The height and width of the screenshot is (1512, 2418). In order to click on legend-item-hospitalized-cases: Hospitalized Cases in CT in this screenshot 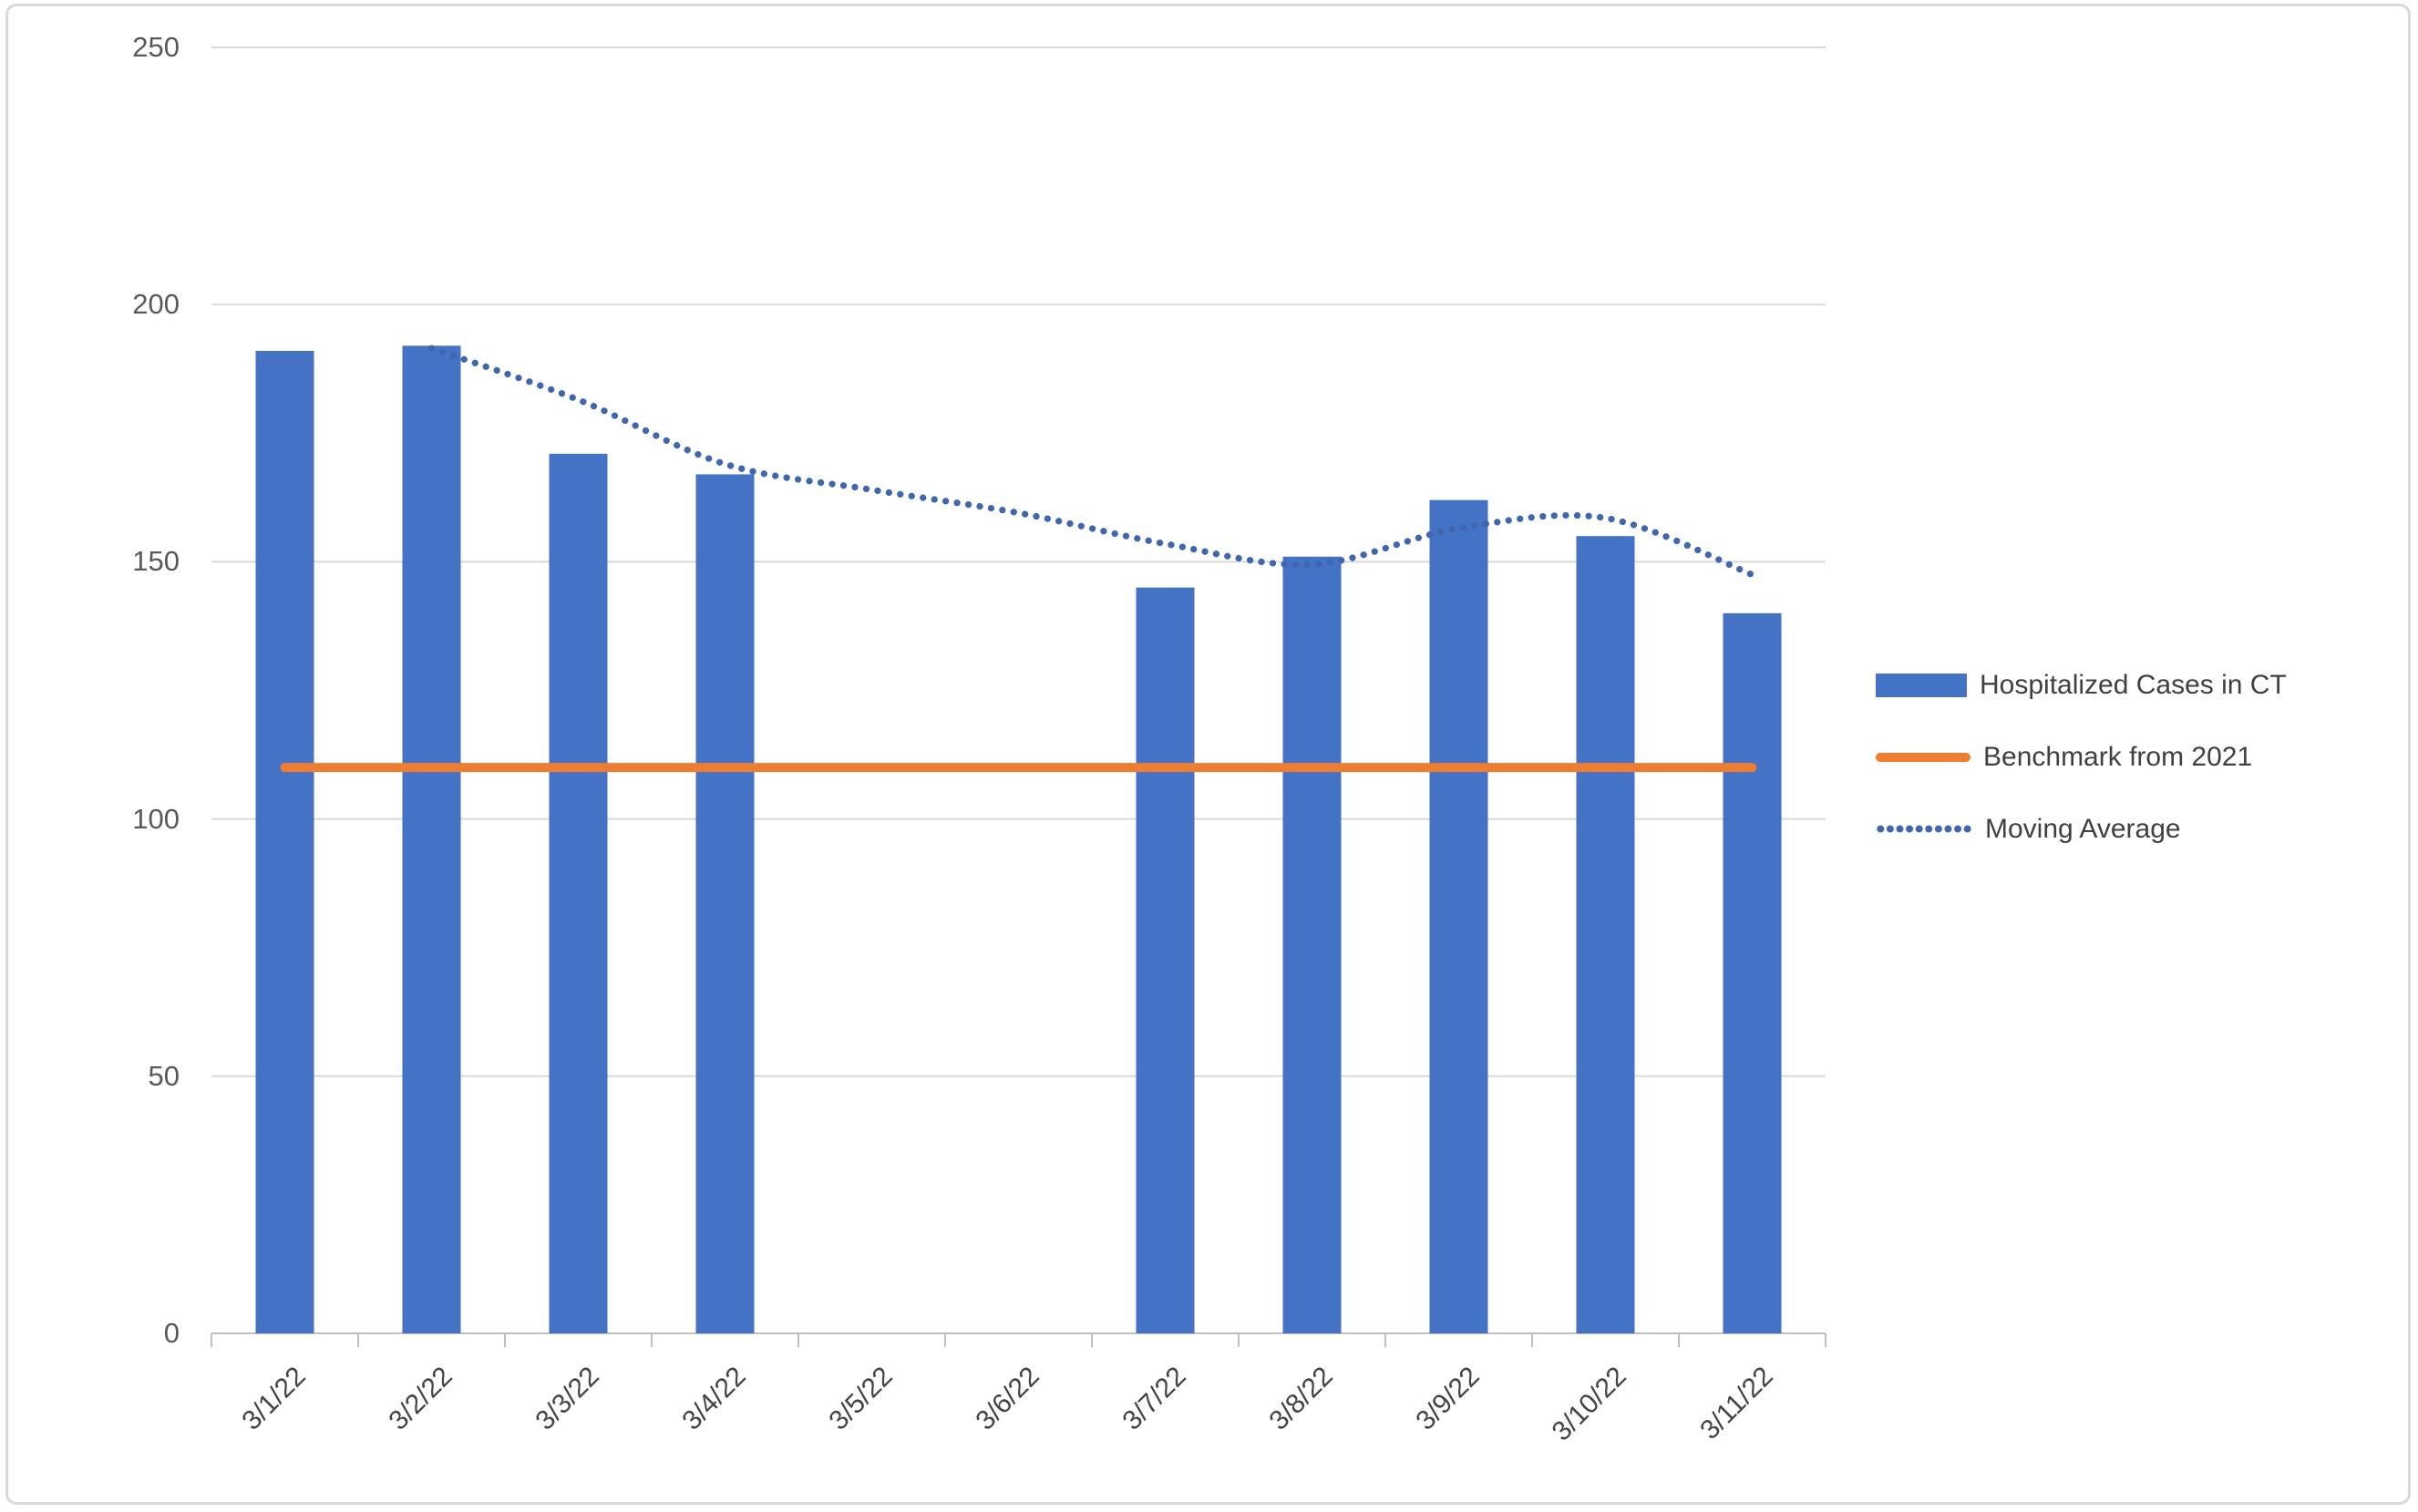, I will do `click(2081, 685)`.